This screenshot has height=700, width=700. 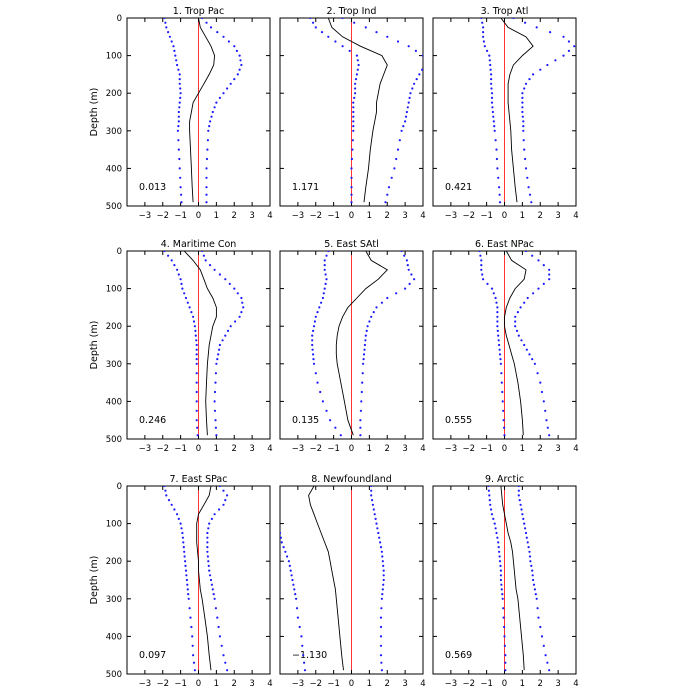 I want to click on panel-2: −3 −2 −1 0 1 2 3 4 2. Trop Ind 1.171, so click(x=352, y=113).